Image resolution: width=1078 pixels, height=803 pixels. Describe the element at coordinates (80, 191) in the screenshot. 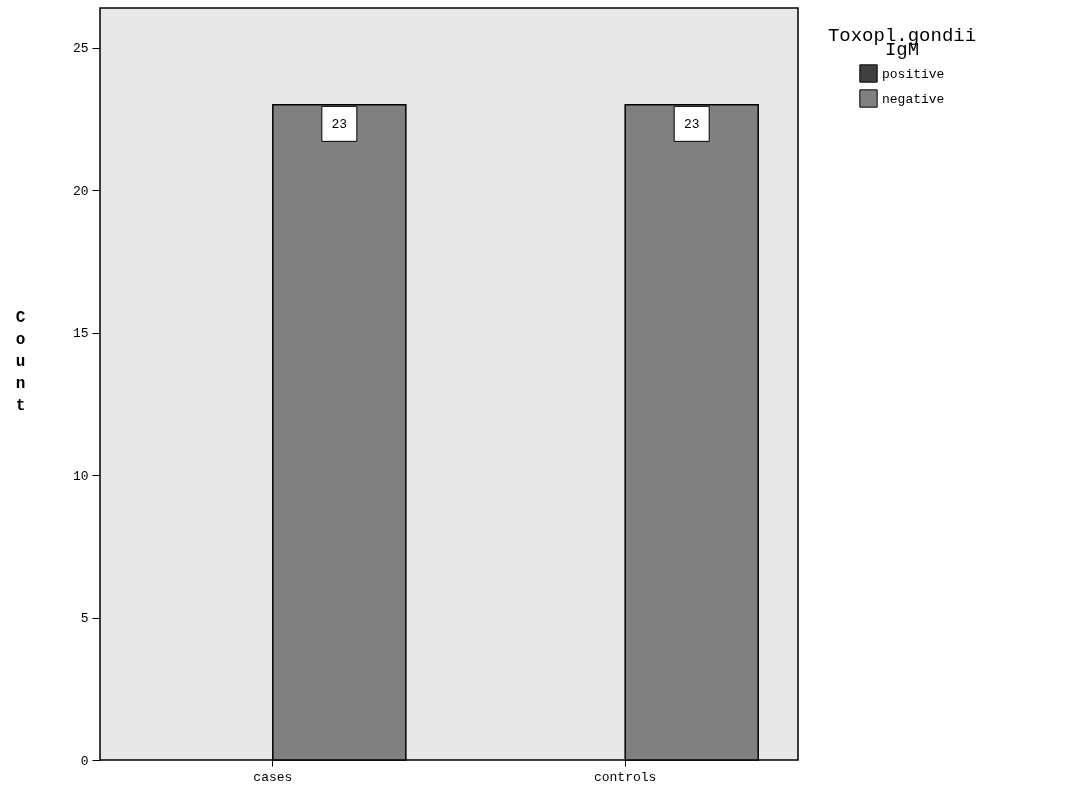

I see `y-tick-label: 20` at that location.